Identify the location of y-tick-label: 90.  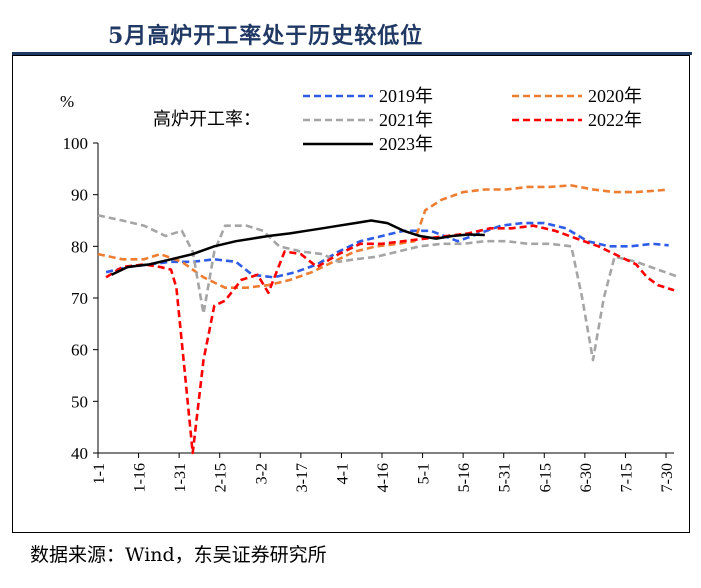
(79, 195).